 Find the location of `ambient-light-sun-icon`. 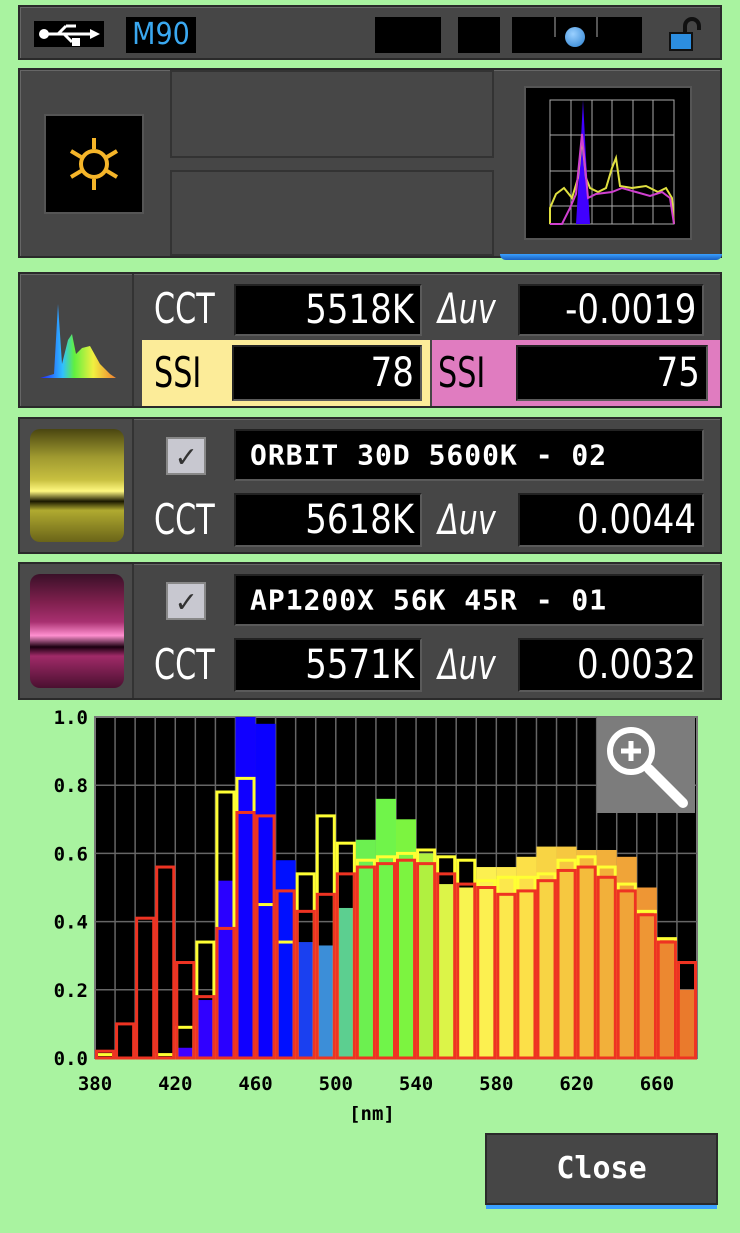

ambient-light-sun-icon is located at coordinates (94, 164).